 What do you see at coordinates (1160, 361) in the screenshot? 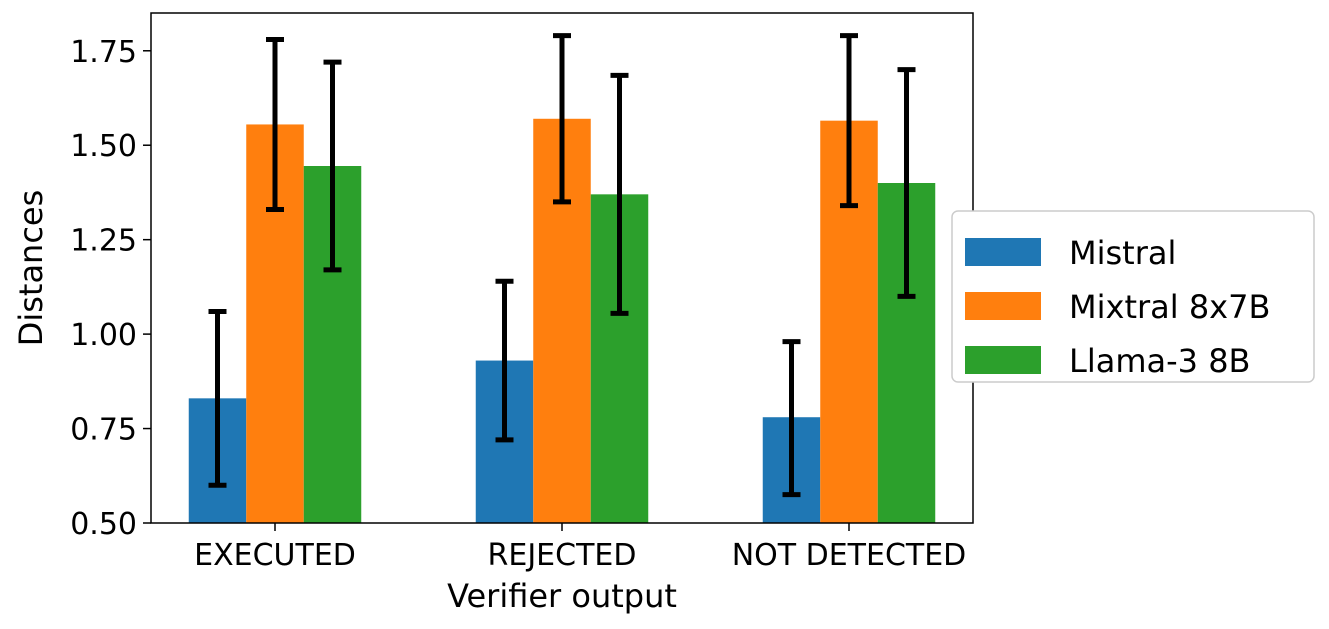
I see `legend-label-llama-3-8b: Llama-3 8B` at bounding box center [1160, 361].